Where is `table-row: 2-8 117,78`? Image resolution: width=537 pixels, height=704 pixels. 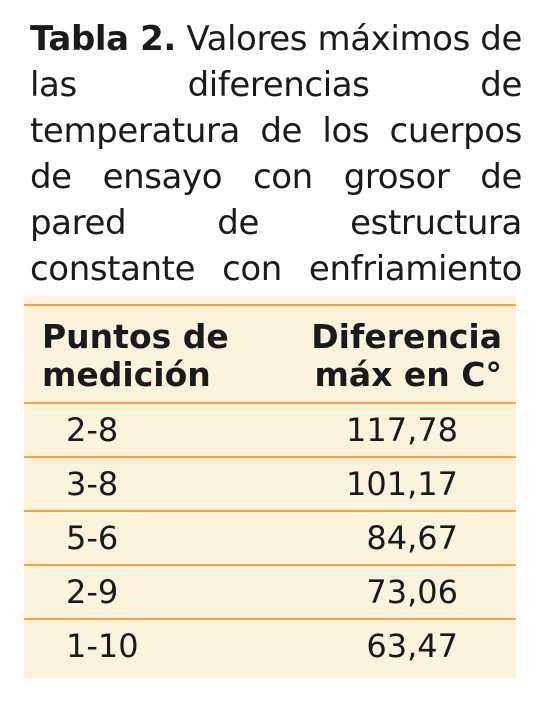 table-row: 2-8 117,78 is located at coordinates (270, 430).